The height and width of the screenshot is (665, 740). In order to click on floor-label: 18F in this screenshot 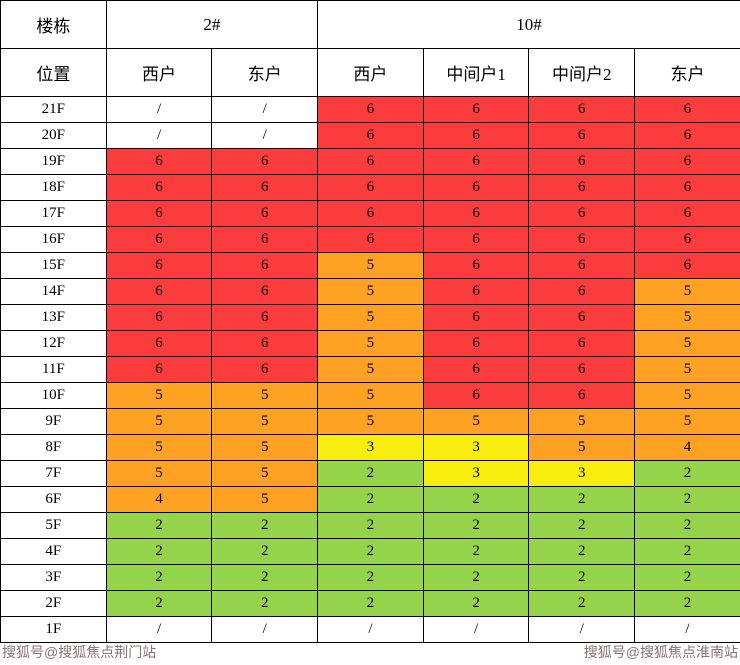, I will do `click(53, 187)`.